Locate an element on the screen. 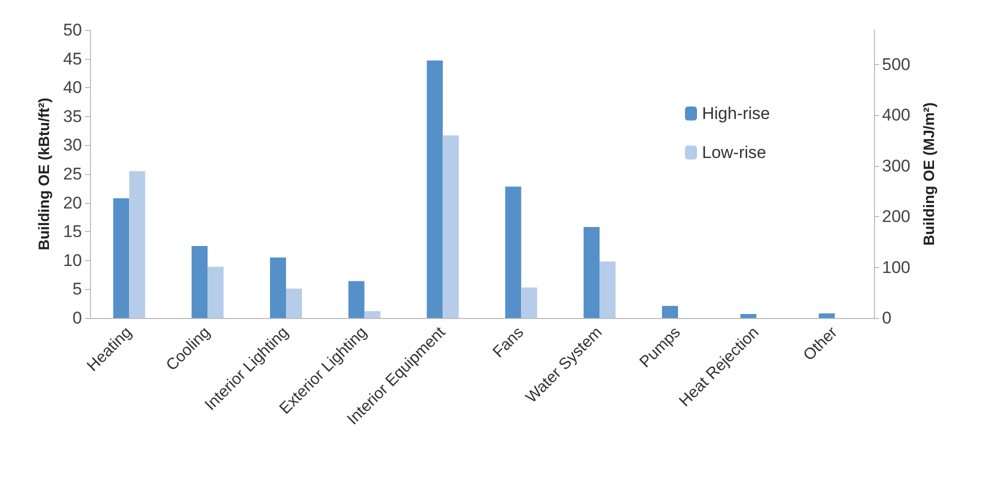 The width and height of the screenshot is (982, 486). legend-label: Low-rise is located at coordinates (734, 152).